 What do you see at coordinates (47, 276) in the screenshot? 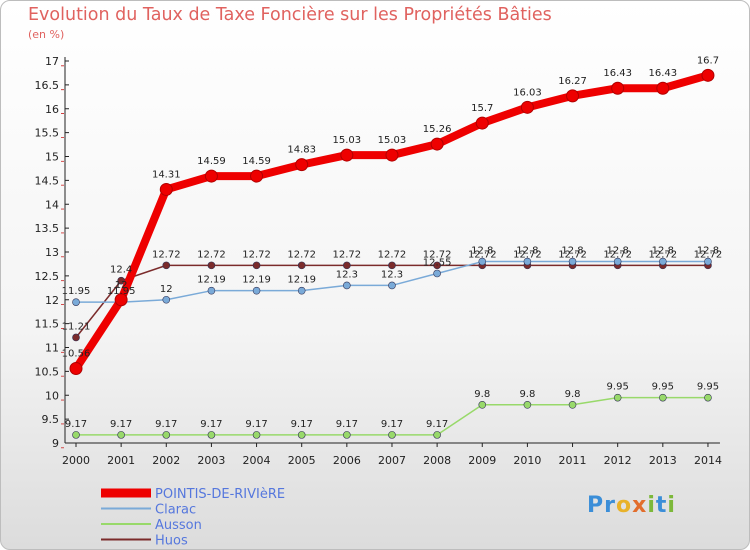
I see `y-tick-label: 12.5` at bounding box center [47, 276].